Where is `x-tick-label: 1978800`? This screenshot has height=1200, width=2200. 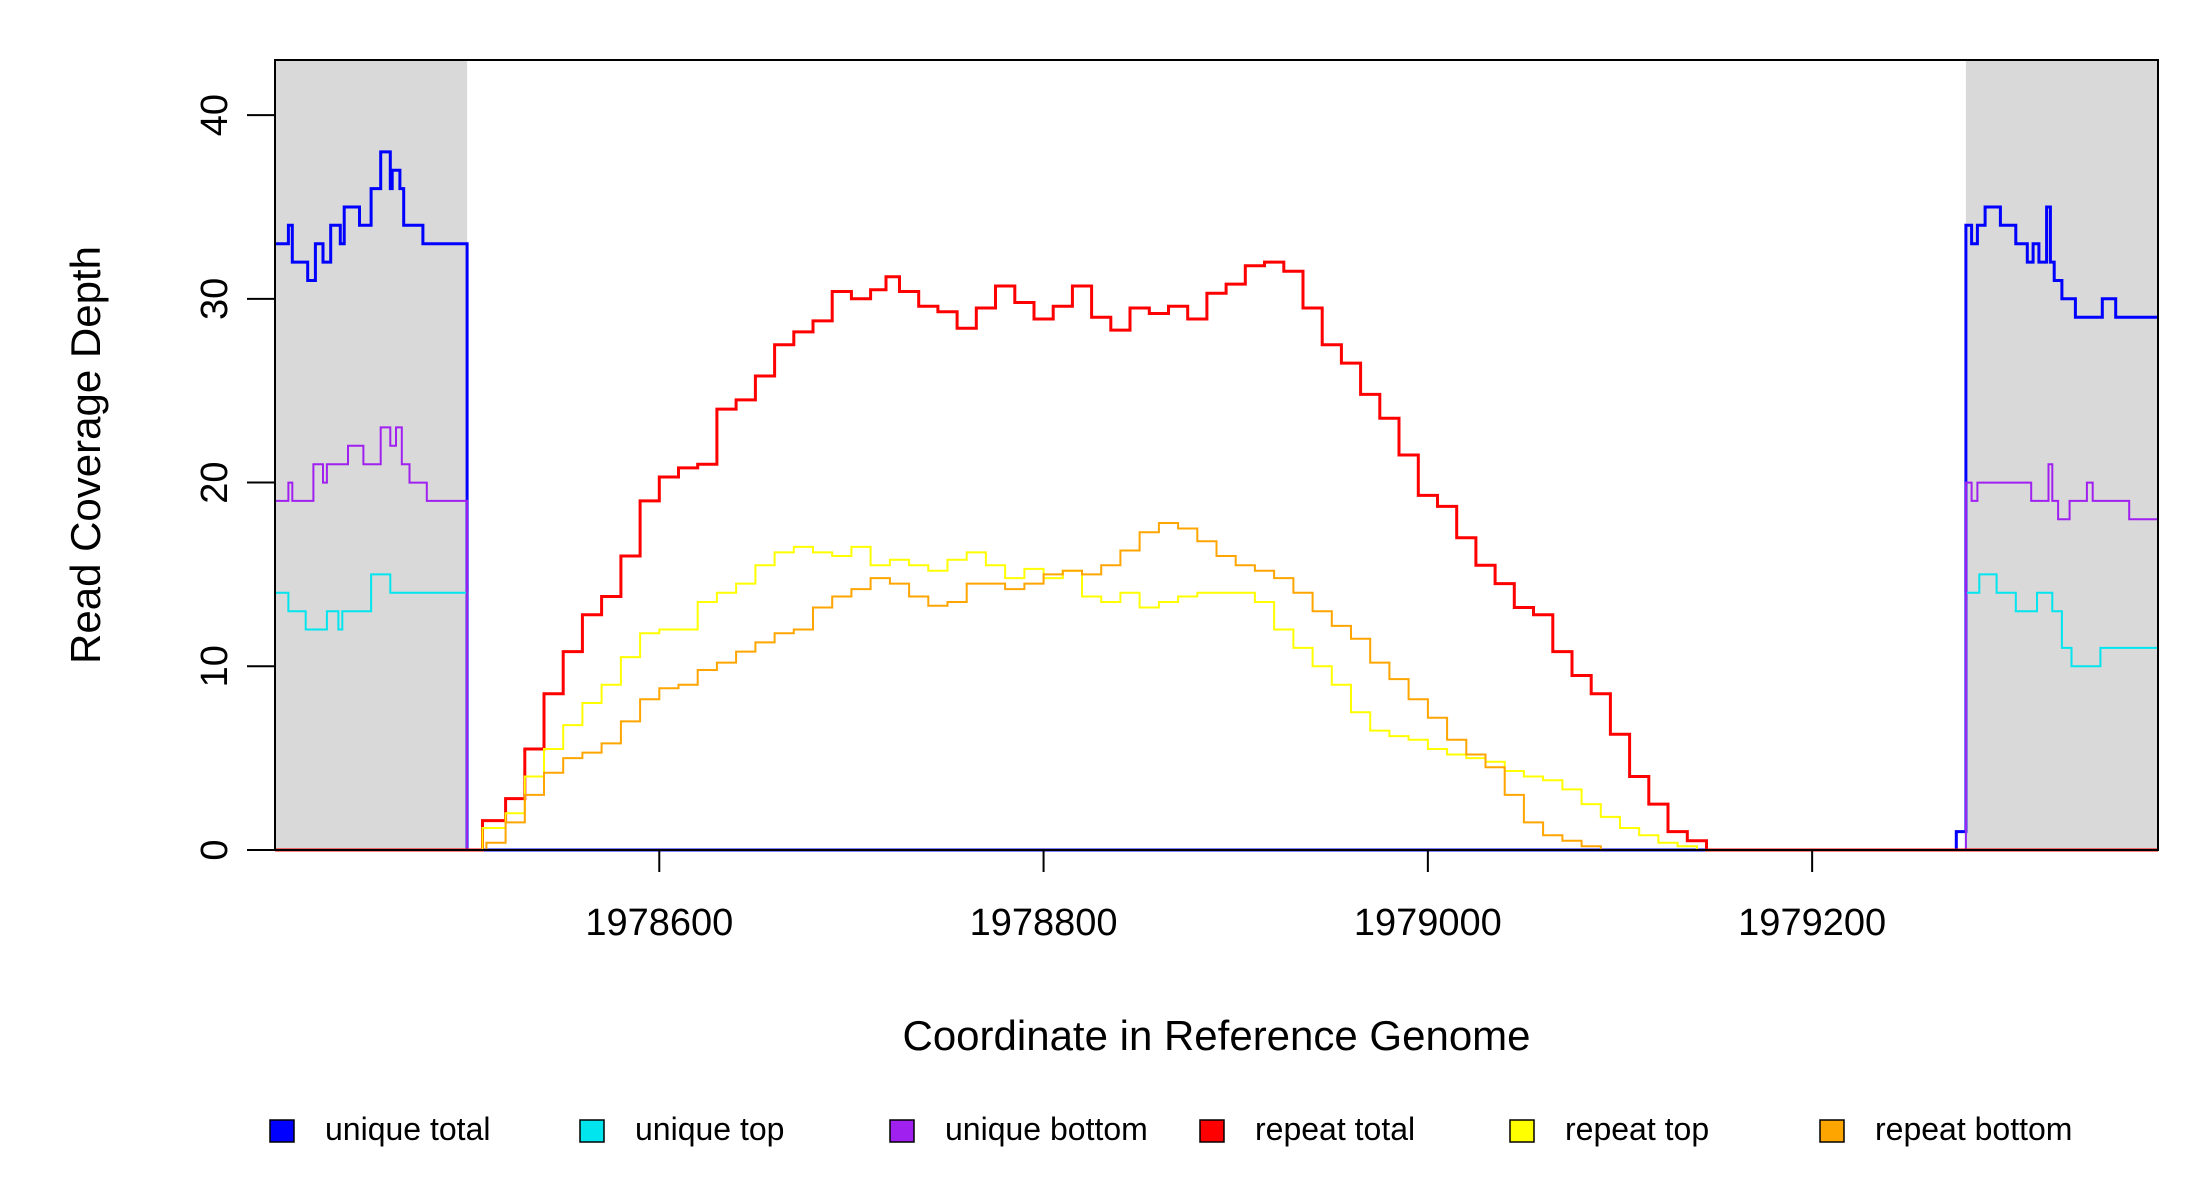 x-tick-label: 1978800 is located at coordinates (1044, 923).